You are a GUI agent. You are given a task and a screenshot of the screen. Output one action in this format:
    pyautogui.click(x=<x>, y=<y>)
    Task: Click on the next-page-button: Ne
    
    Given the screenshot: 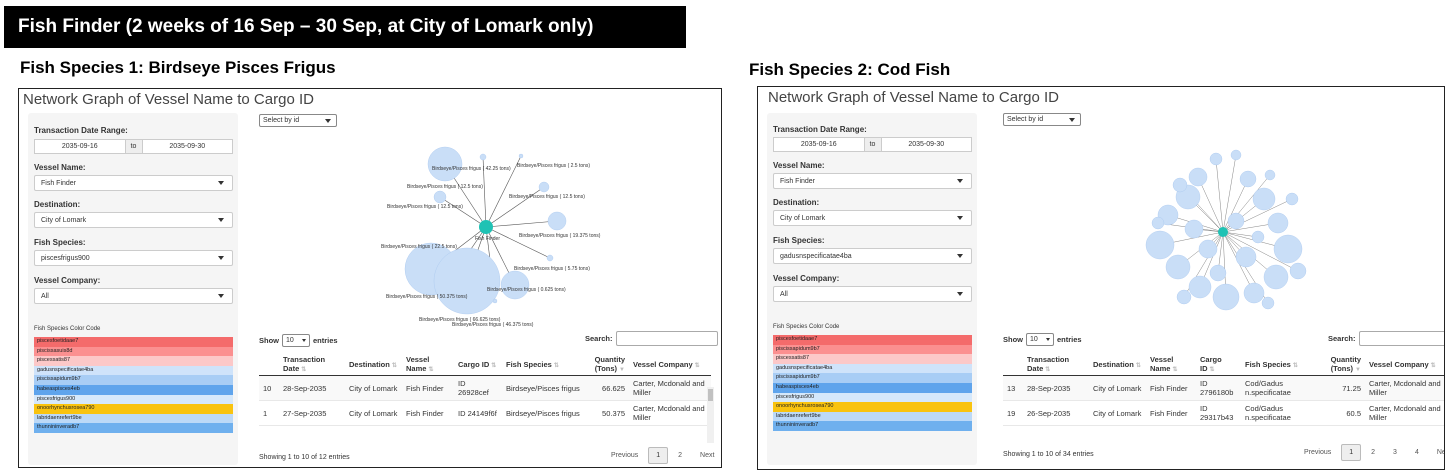 What is the action you would take?
    pyautogui.click(x=1440, y=452)
    